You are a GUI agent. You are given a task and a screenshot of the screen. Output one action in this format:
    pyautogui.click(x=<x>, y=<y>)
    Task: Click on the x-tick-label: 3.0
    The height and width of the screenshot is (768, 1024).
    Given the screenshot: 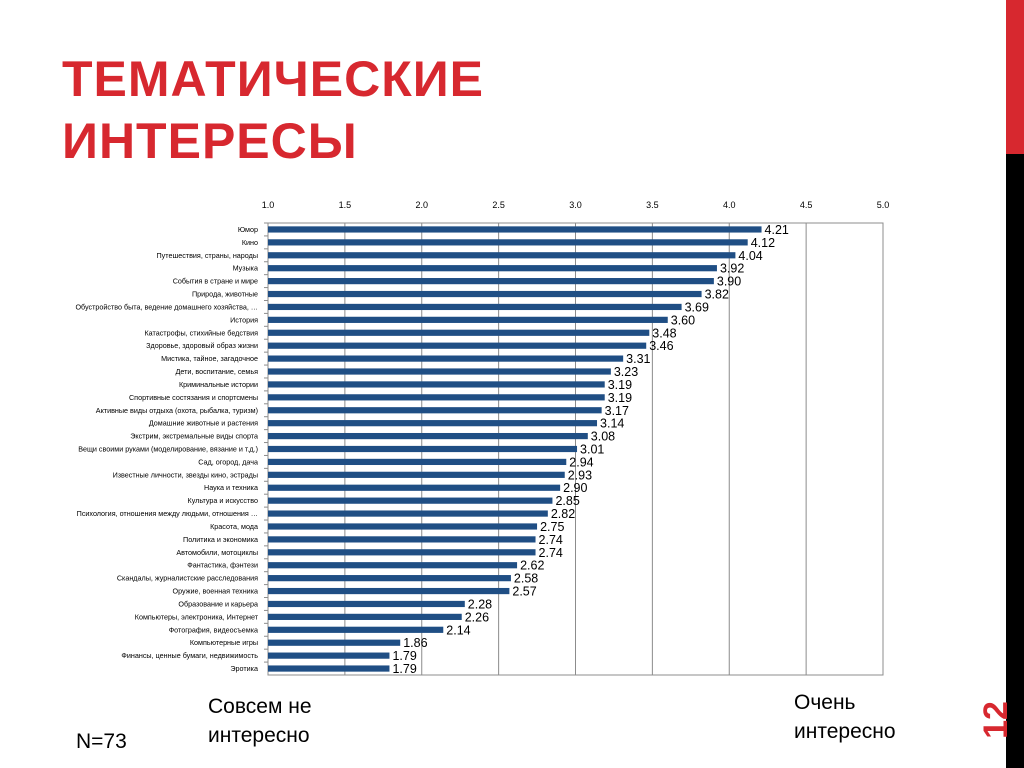 What is the action you would take?
    pyautogui.click(x=575, y=205)
    